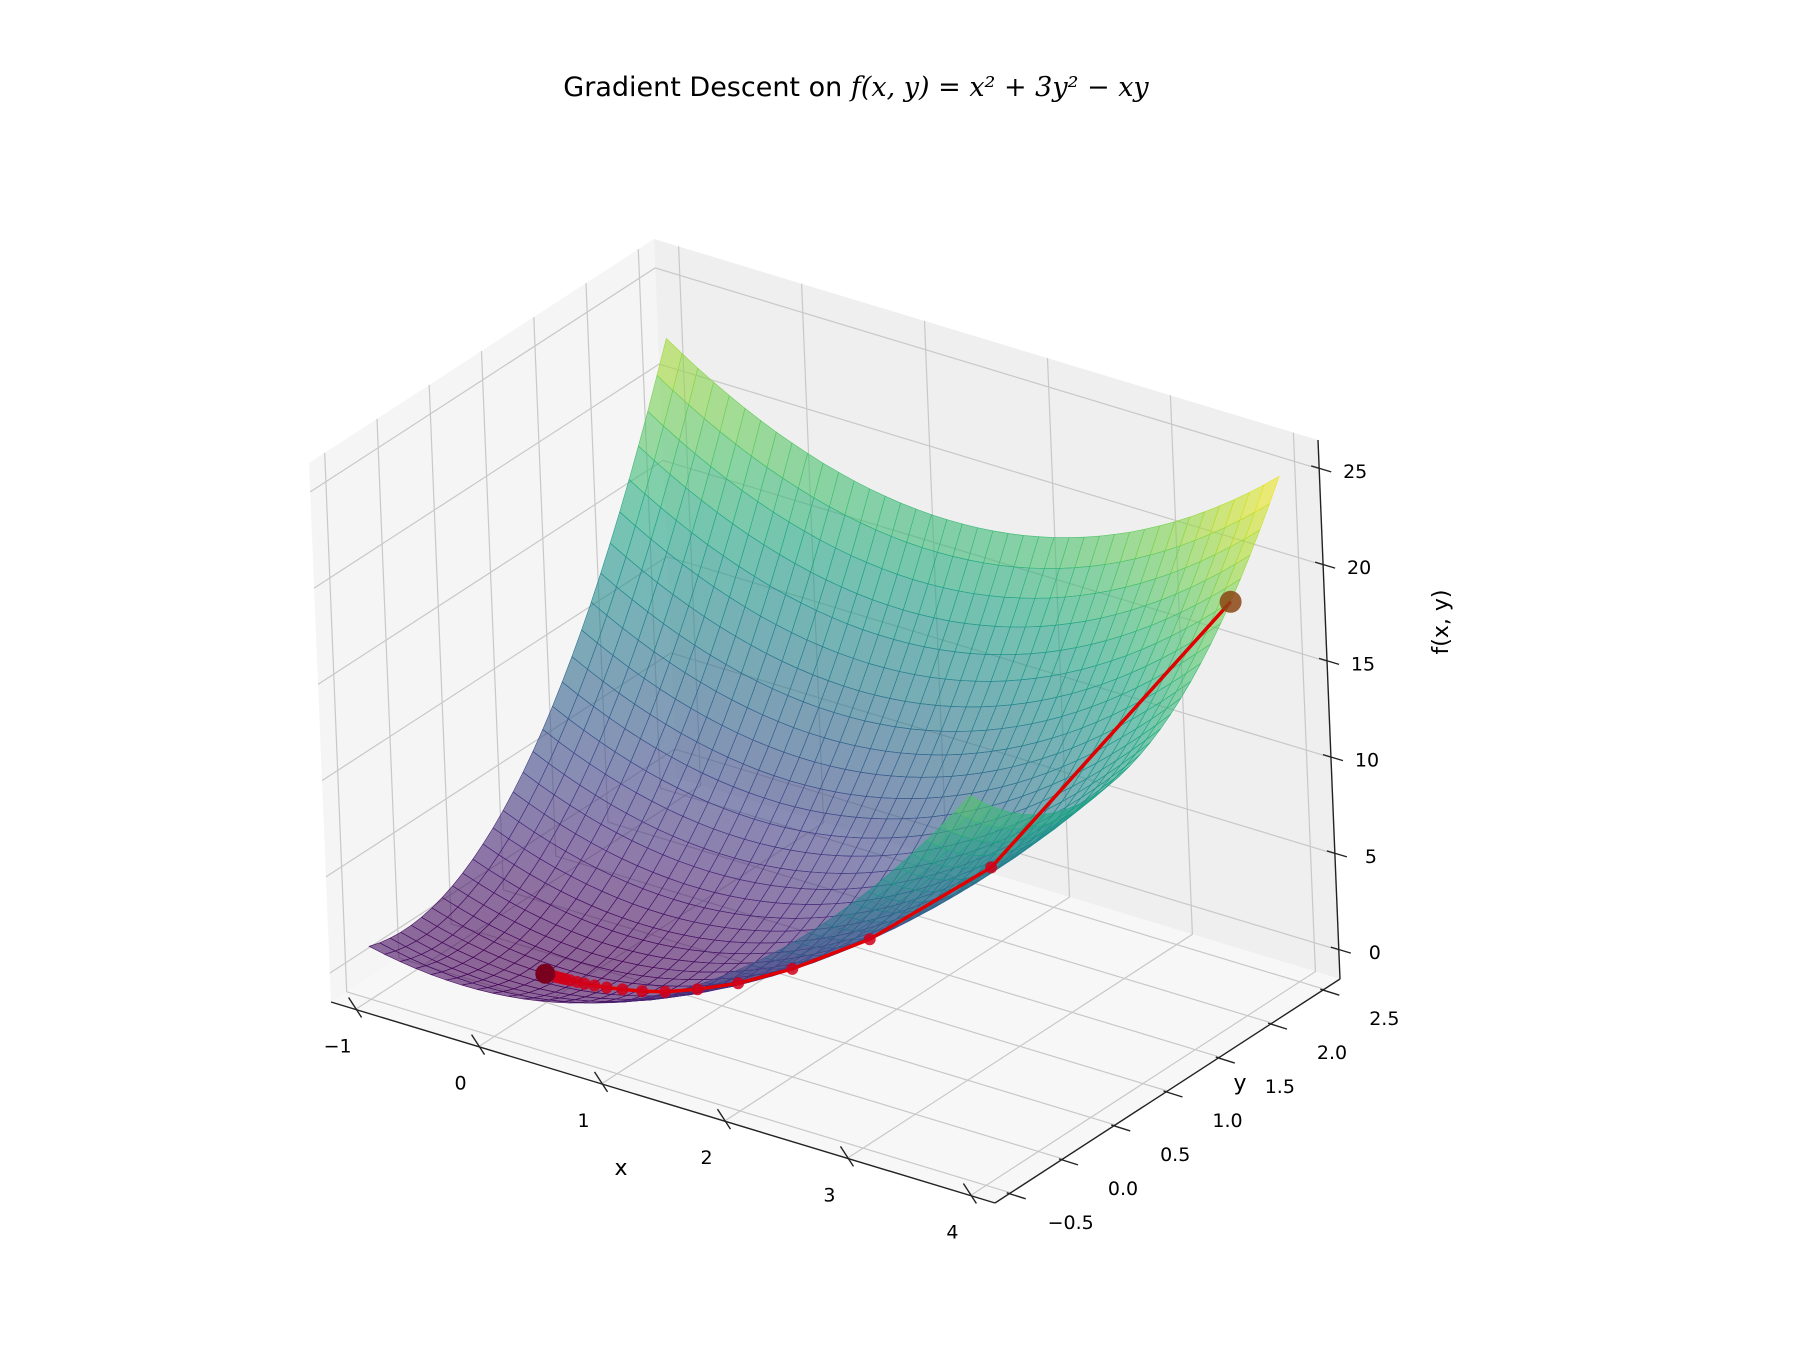 The image size is (1800, 1350). Describe the element at coordinates (1355, 472) in the screenshot. I see `z-tick-label: 25` at that location.